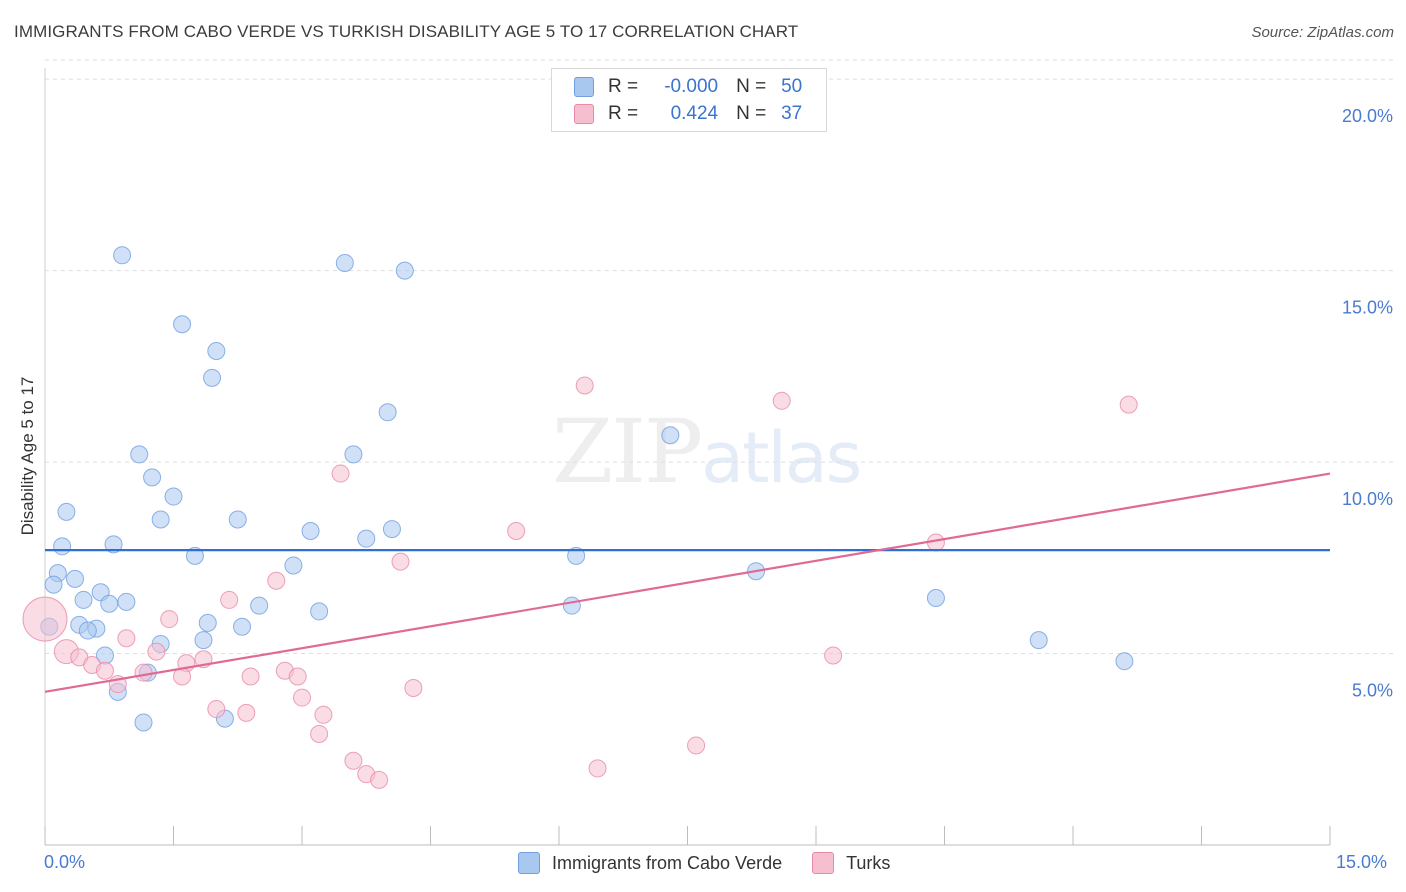  I want to click on watermark-atlas: atlas, so click(781, 458).